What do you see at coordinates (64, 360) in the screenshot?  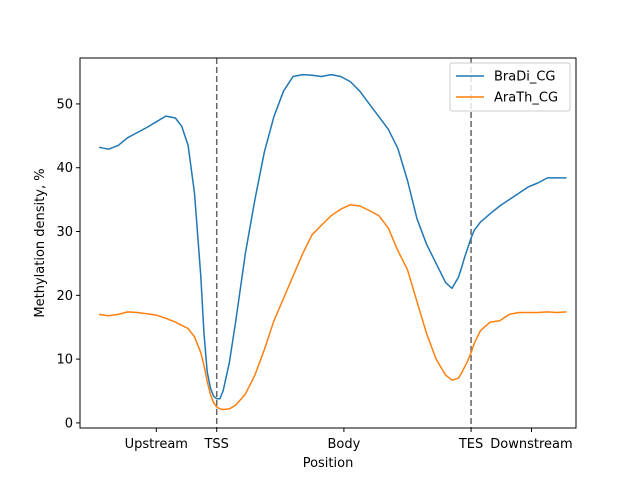 I see `y-tick-label: 10` at bounding box center [64, 360].